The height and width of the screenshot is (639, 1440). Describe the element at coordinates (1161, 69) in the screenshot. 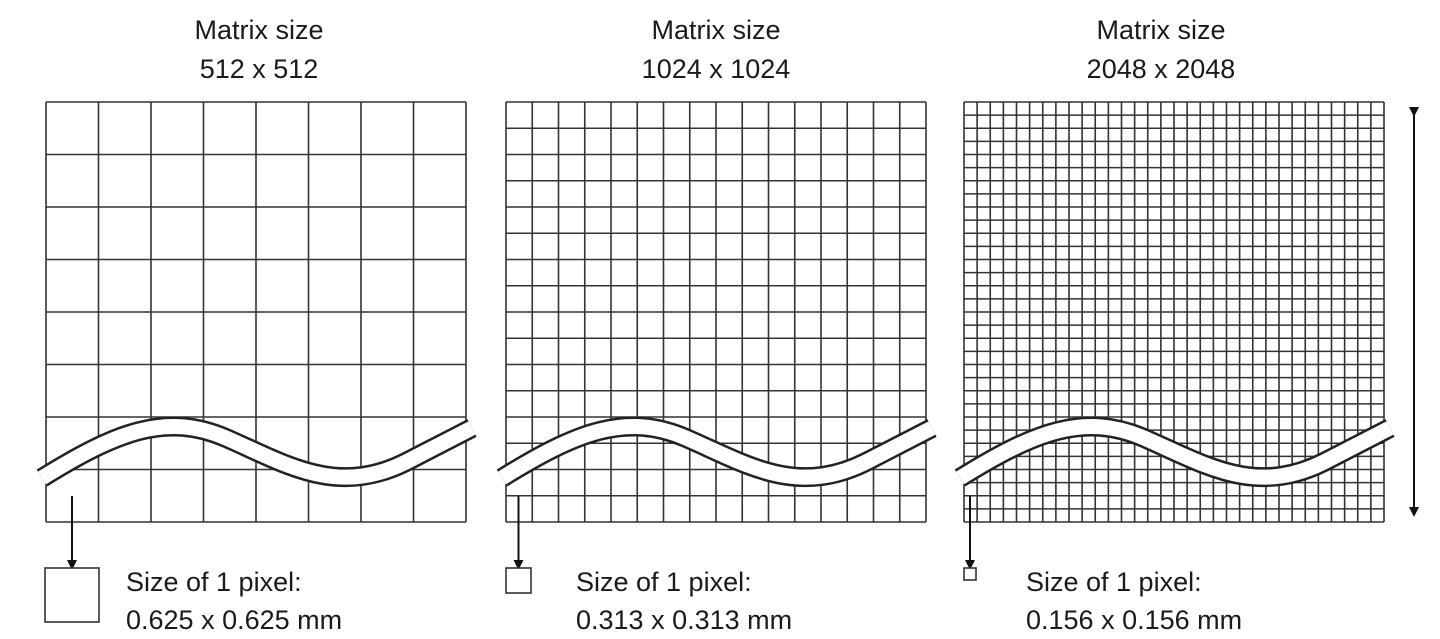

I see `matrix-size: 2048 x 2048` at that location.